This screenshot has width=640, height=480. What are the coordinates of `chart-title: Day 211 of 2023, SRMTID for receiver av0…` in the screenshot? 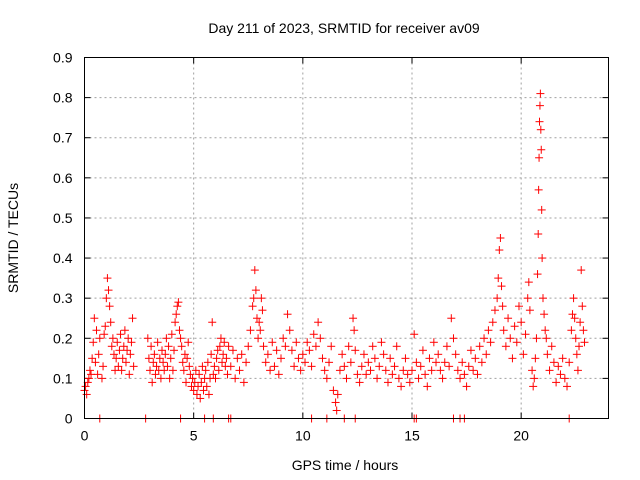 It's located at (344, 28).